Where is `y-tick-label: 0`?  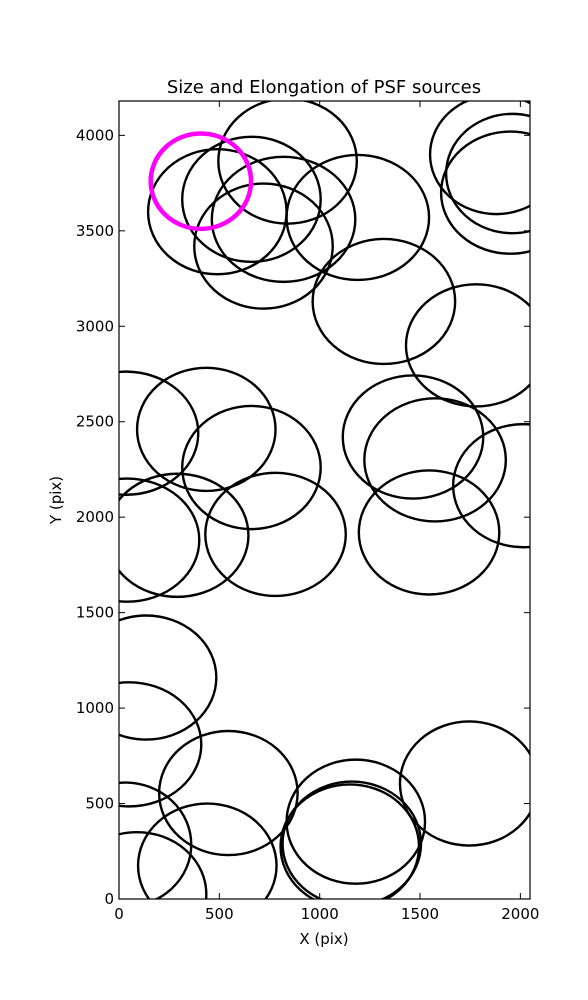 y-tick-label: 0 is located at coordinates (109, 899).